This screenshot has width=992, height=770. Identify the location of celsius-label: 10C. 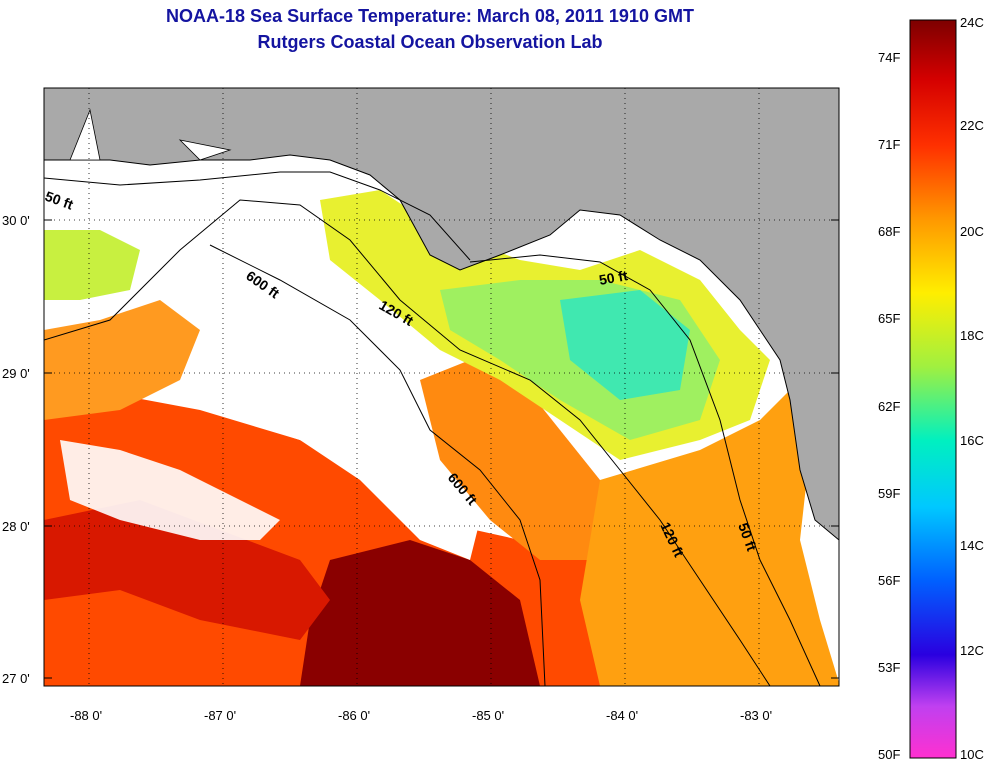
(972, 754).